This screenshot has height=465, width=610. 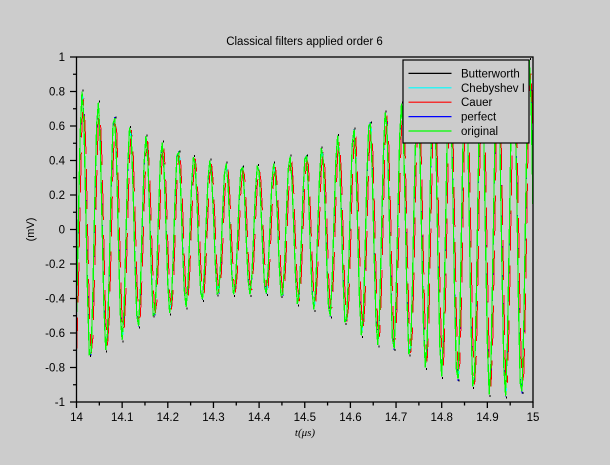 I want to click on svg-text: 14.2, so click(x=168, y=418).